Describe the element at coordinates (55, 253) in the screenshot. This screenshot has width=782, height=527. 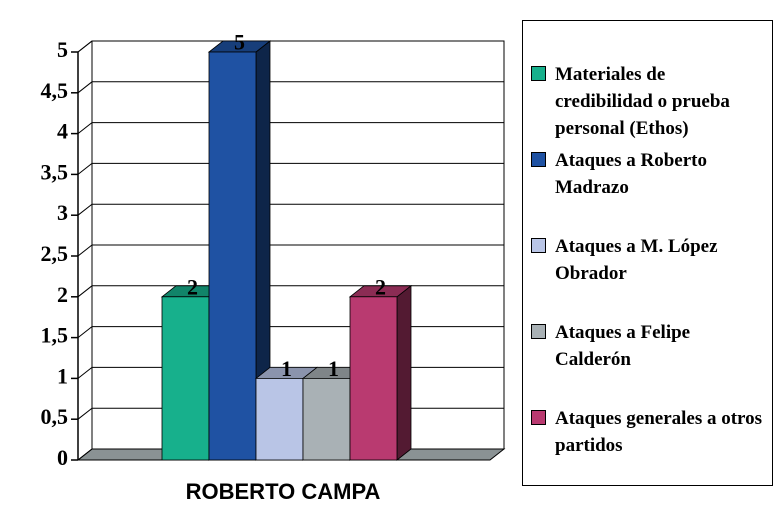
I see `y-tick-label: 2,5` at that location.